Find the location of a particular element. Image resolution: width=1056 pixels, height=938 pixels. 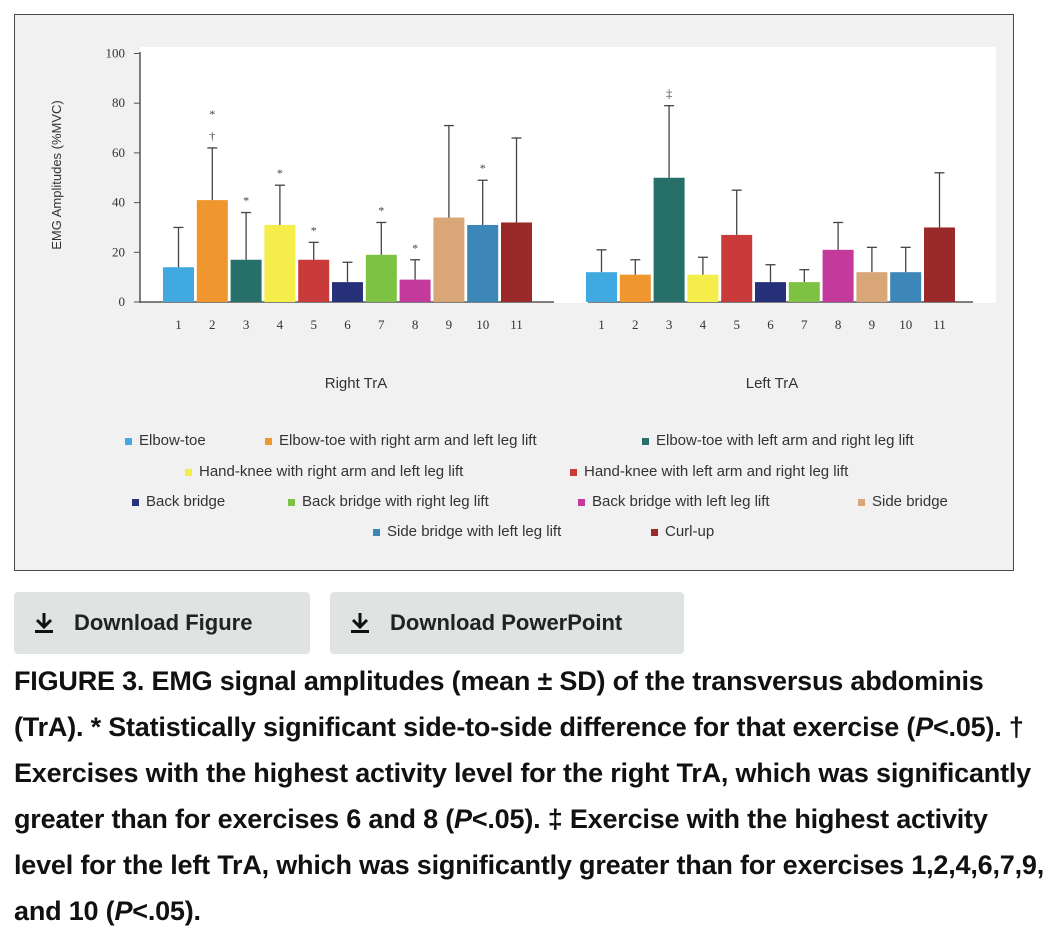

significance-mark: † is located at coordinates (212, 136).